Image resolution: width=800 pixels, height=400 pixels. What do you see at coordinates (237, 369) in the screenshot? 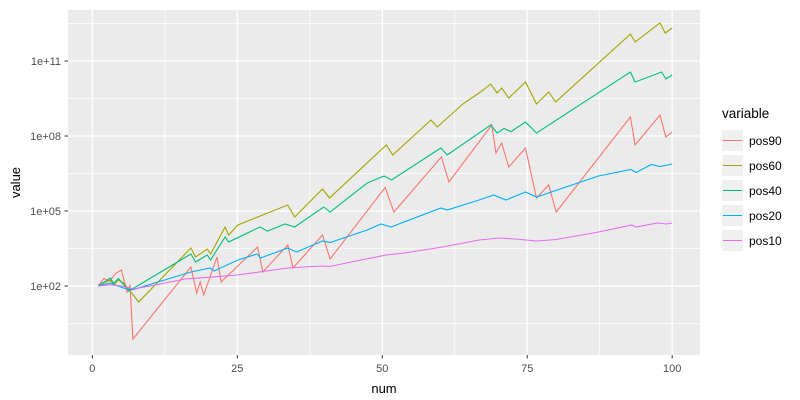
I see `x-tick-label: 25` at bounding box center [237, 369].